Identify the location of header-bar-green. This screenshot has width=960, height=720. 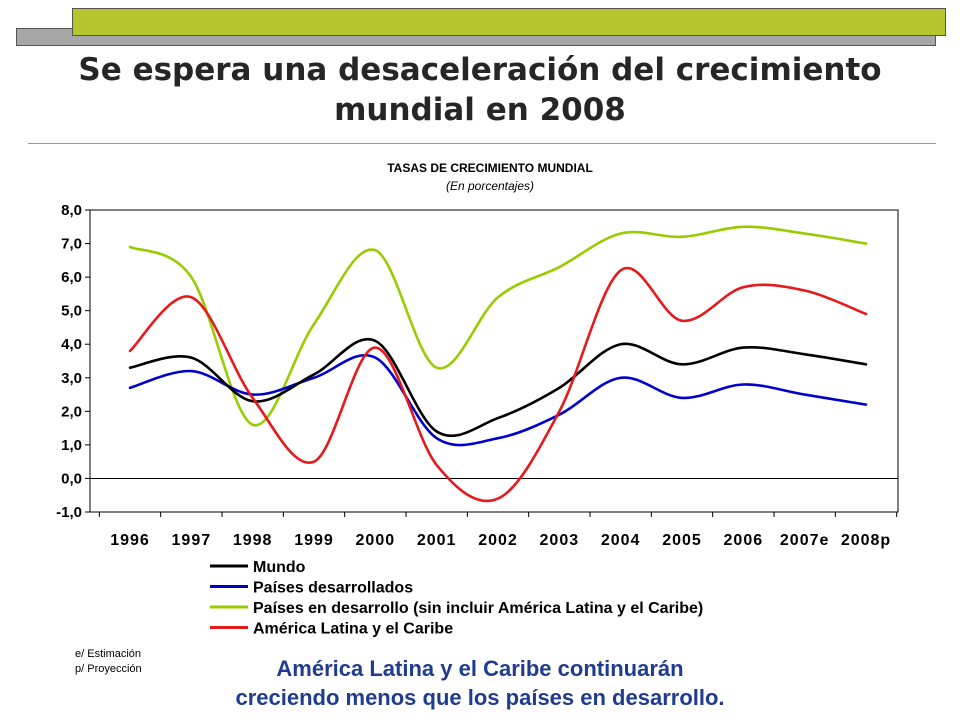
(509, 22).